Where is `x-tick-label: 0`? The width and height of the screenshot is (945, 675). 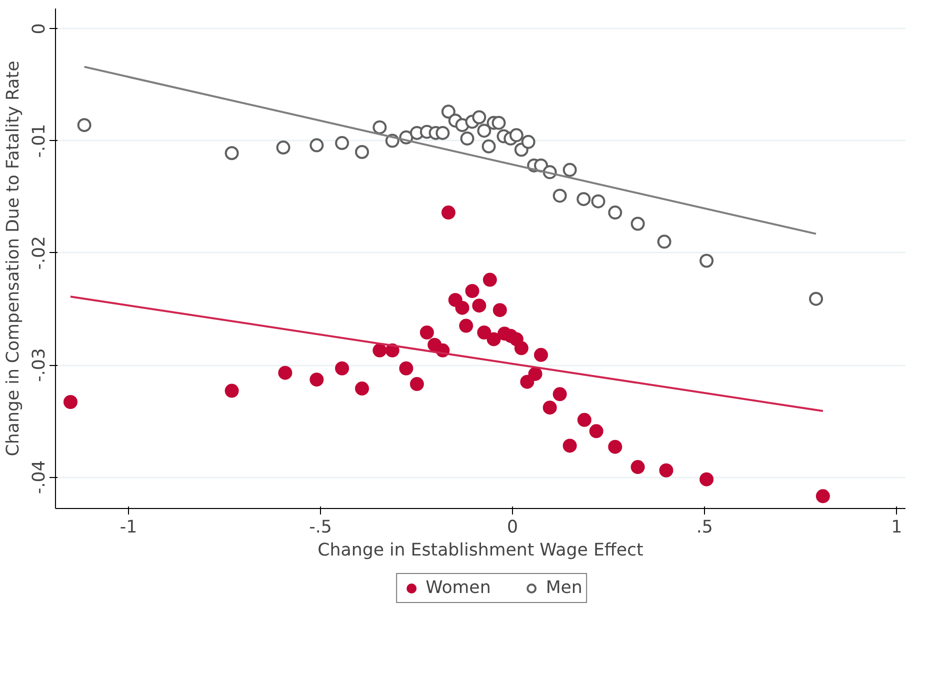 x-tick-label: 0 is located at coordinates (512, 528).